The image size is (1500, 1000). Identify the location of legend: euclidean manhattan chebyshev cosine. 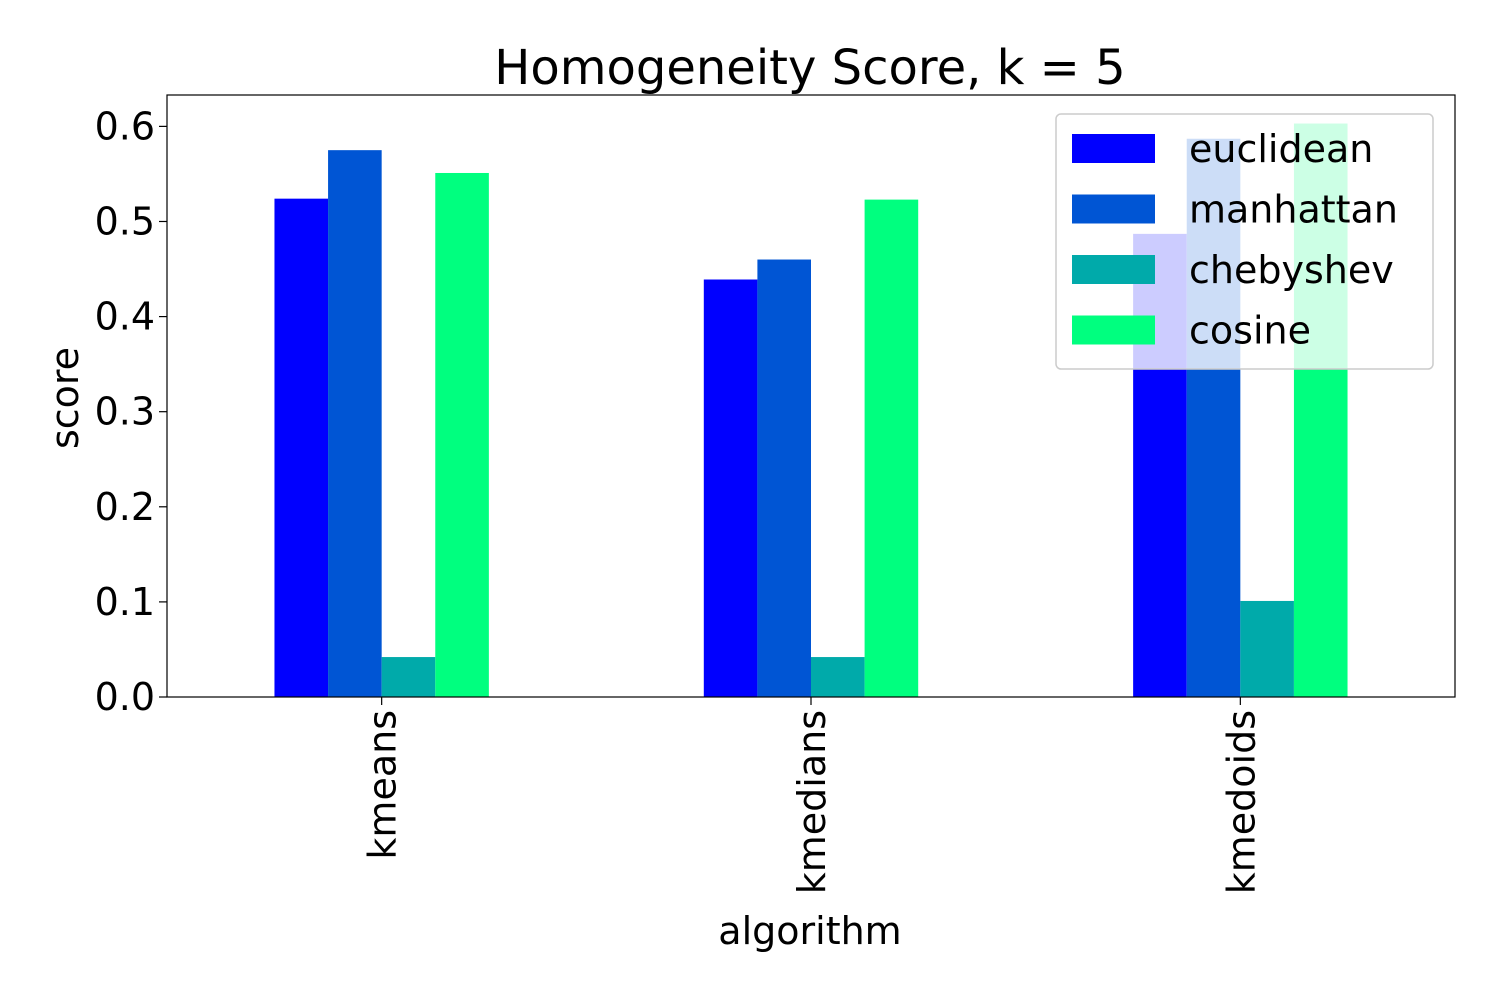
(1244, 241).